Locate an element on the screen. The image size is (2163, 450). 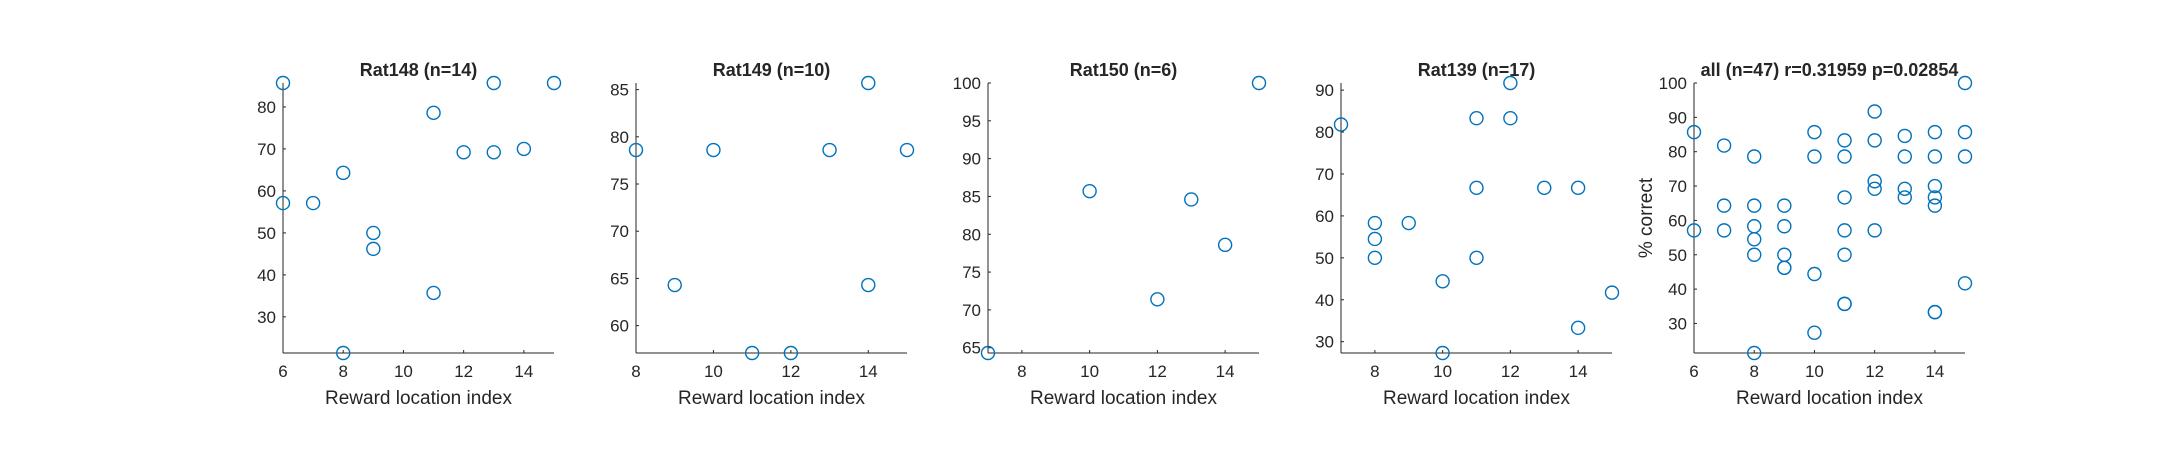
x-tick-label: 10 is located at coordinates (1442, 371).